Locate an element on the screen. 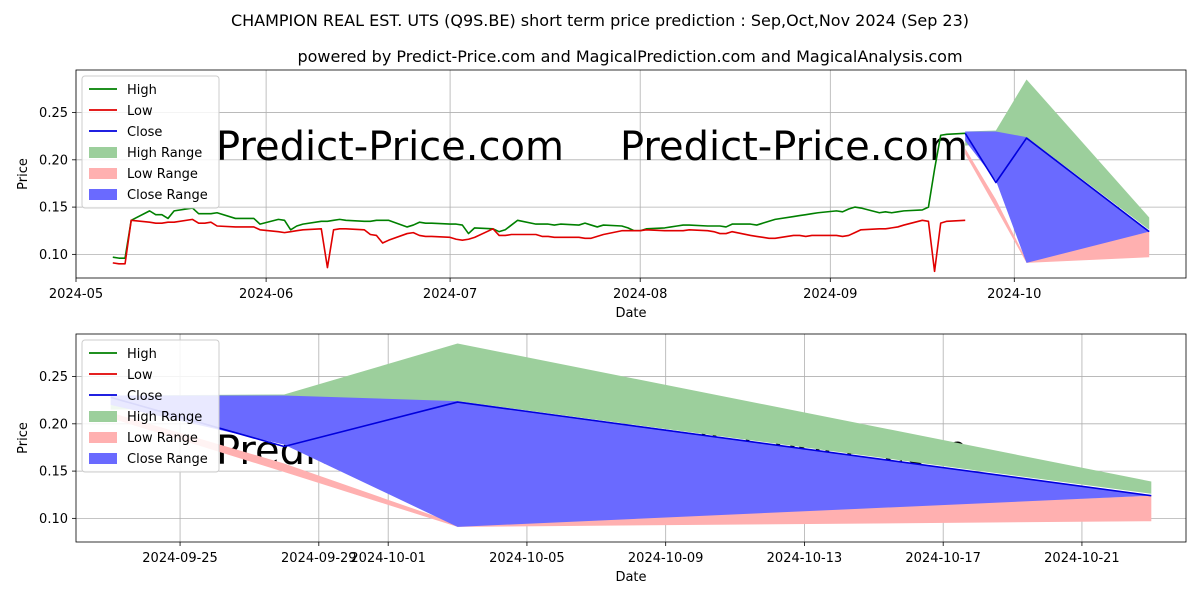 This screenshot has height=600, width=1200. low-range-area is located at coordinates (1057, 205).